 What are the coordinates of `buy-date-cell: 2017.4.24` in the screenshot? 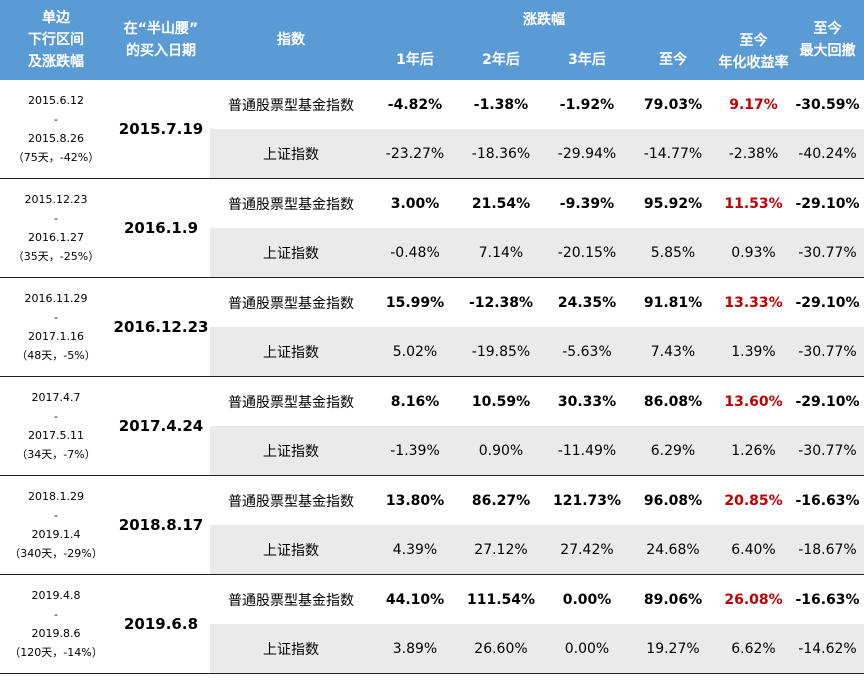 It's located at (161, 426).